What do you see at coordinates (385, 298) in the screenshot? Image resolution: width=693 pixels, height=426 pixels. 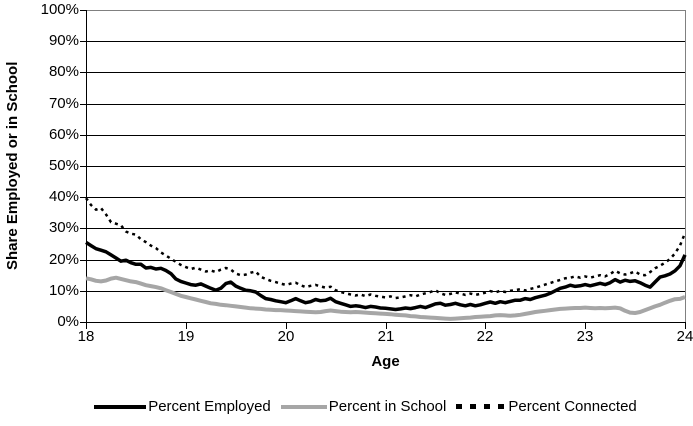 I see `series-percent-in-school` at bounding box center [385, 298].